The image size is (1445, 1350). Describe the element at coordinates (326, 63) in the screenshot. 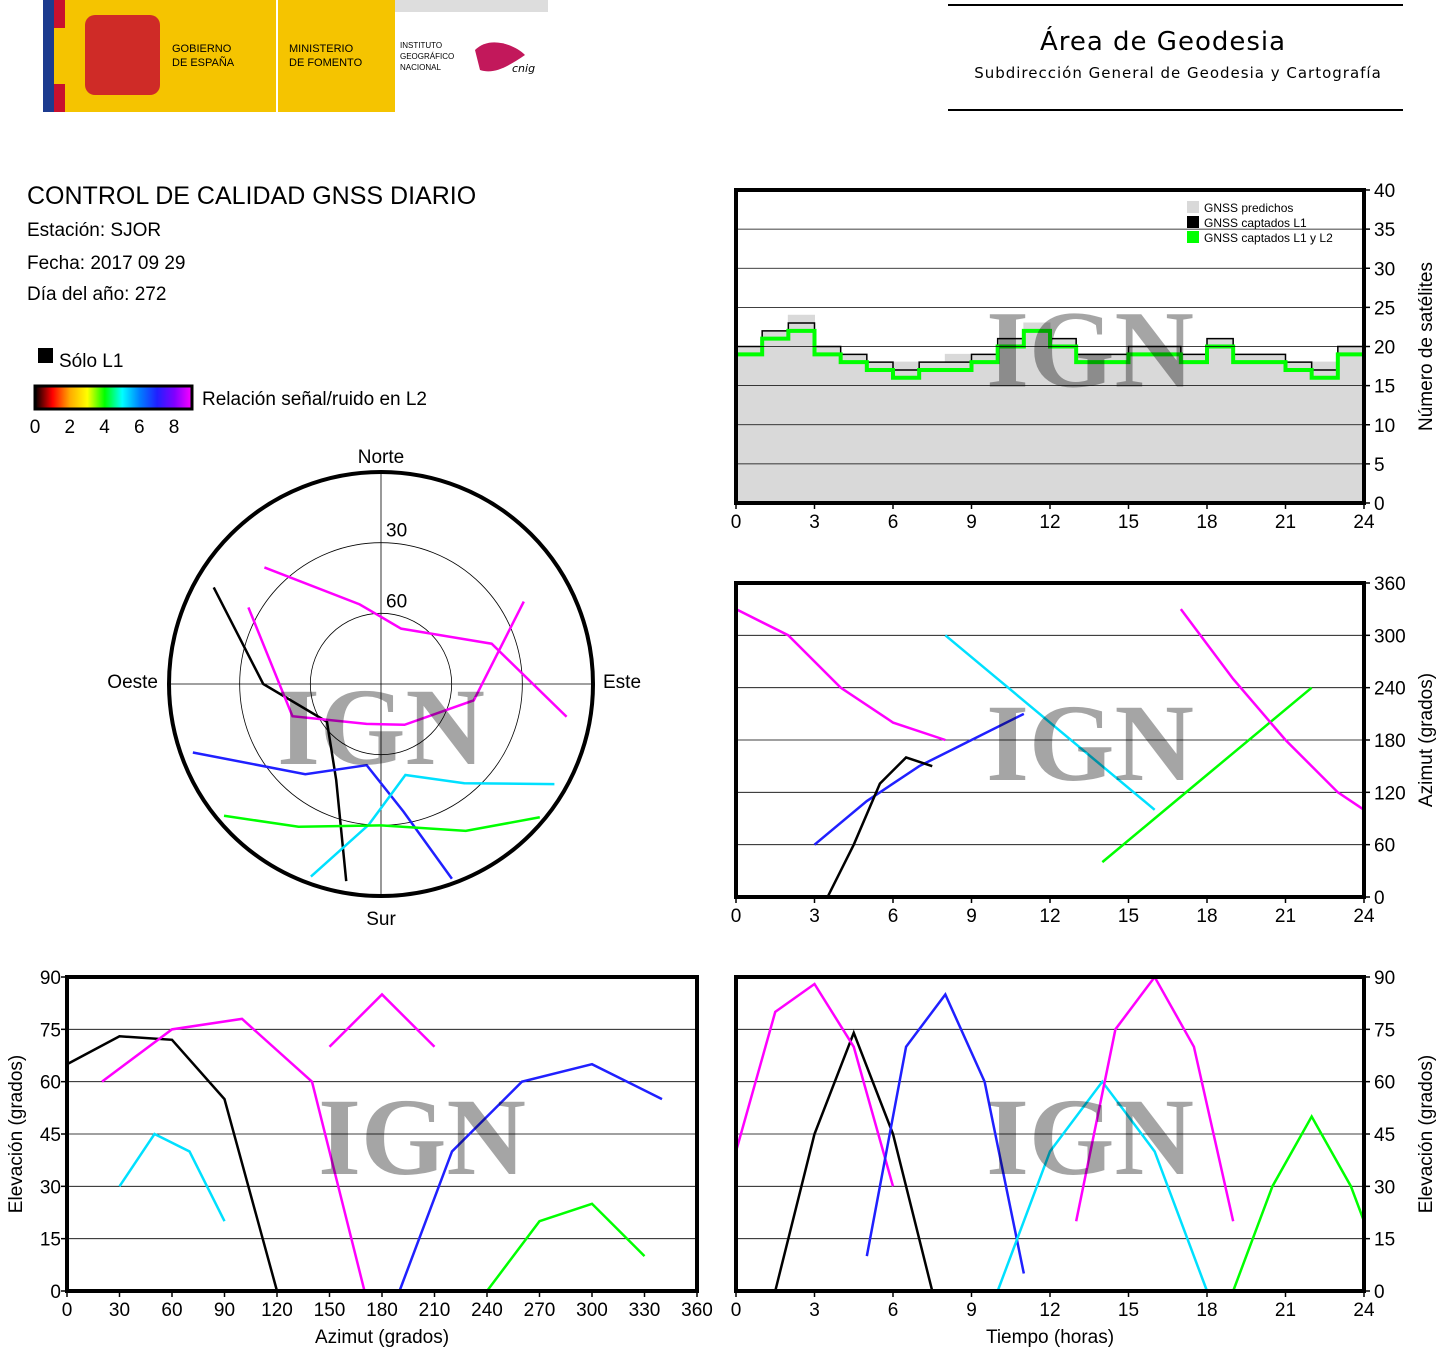

I see `ministry-line: DE FOMENTO` at that location.